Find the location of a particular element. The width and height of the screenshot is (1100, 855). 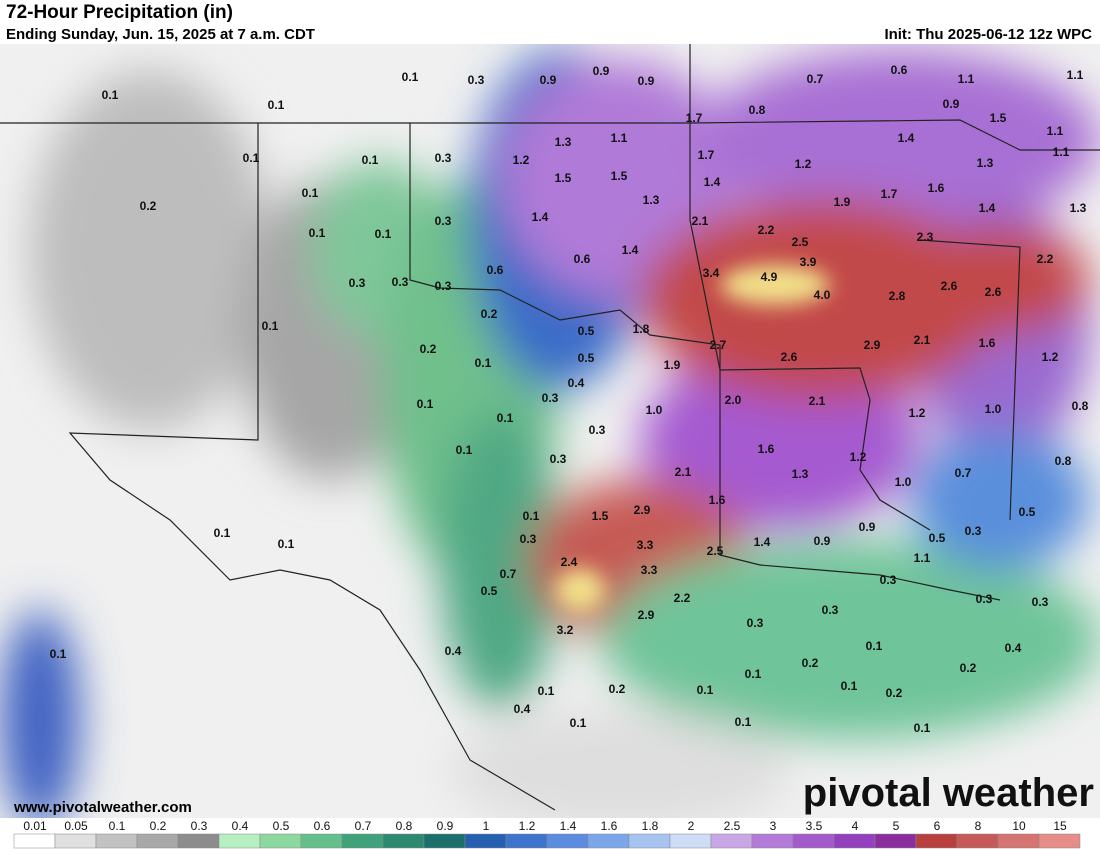

precip-label: 2.4 is located at coordinates (569, 562).